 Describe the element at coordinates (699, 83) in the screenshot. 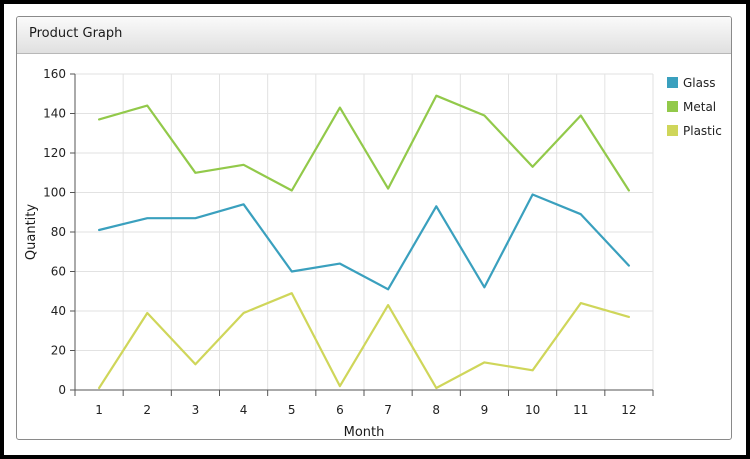

I see `legend-label-glass: Glass` at that location.